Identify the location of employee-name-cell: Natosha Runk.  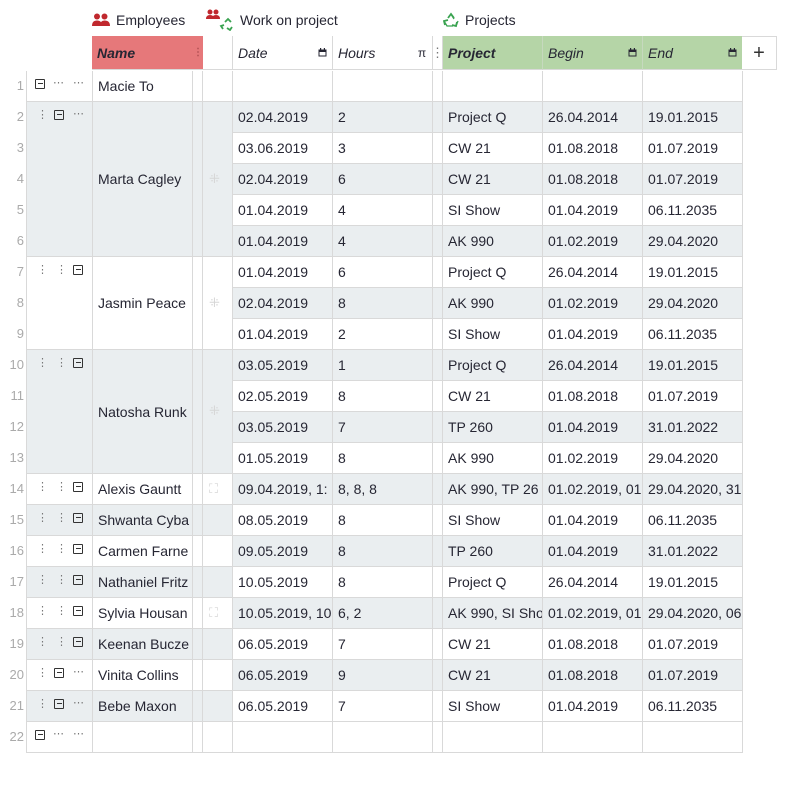
(143, 412).